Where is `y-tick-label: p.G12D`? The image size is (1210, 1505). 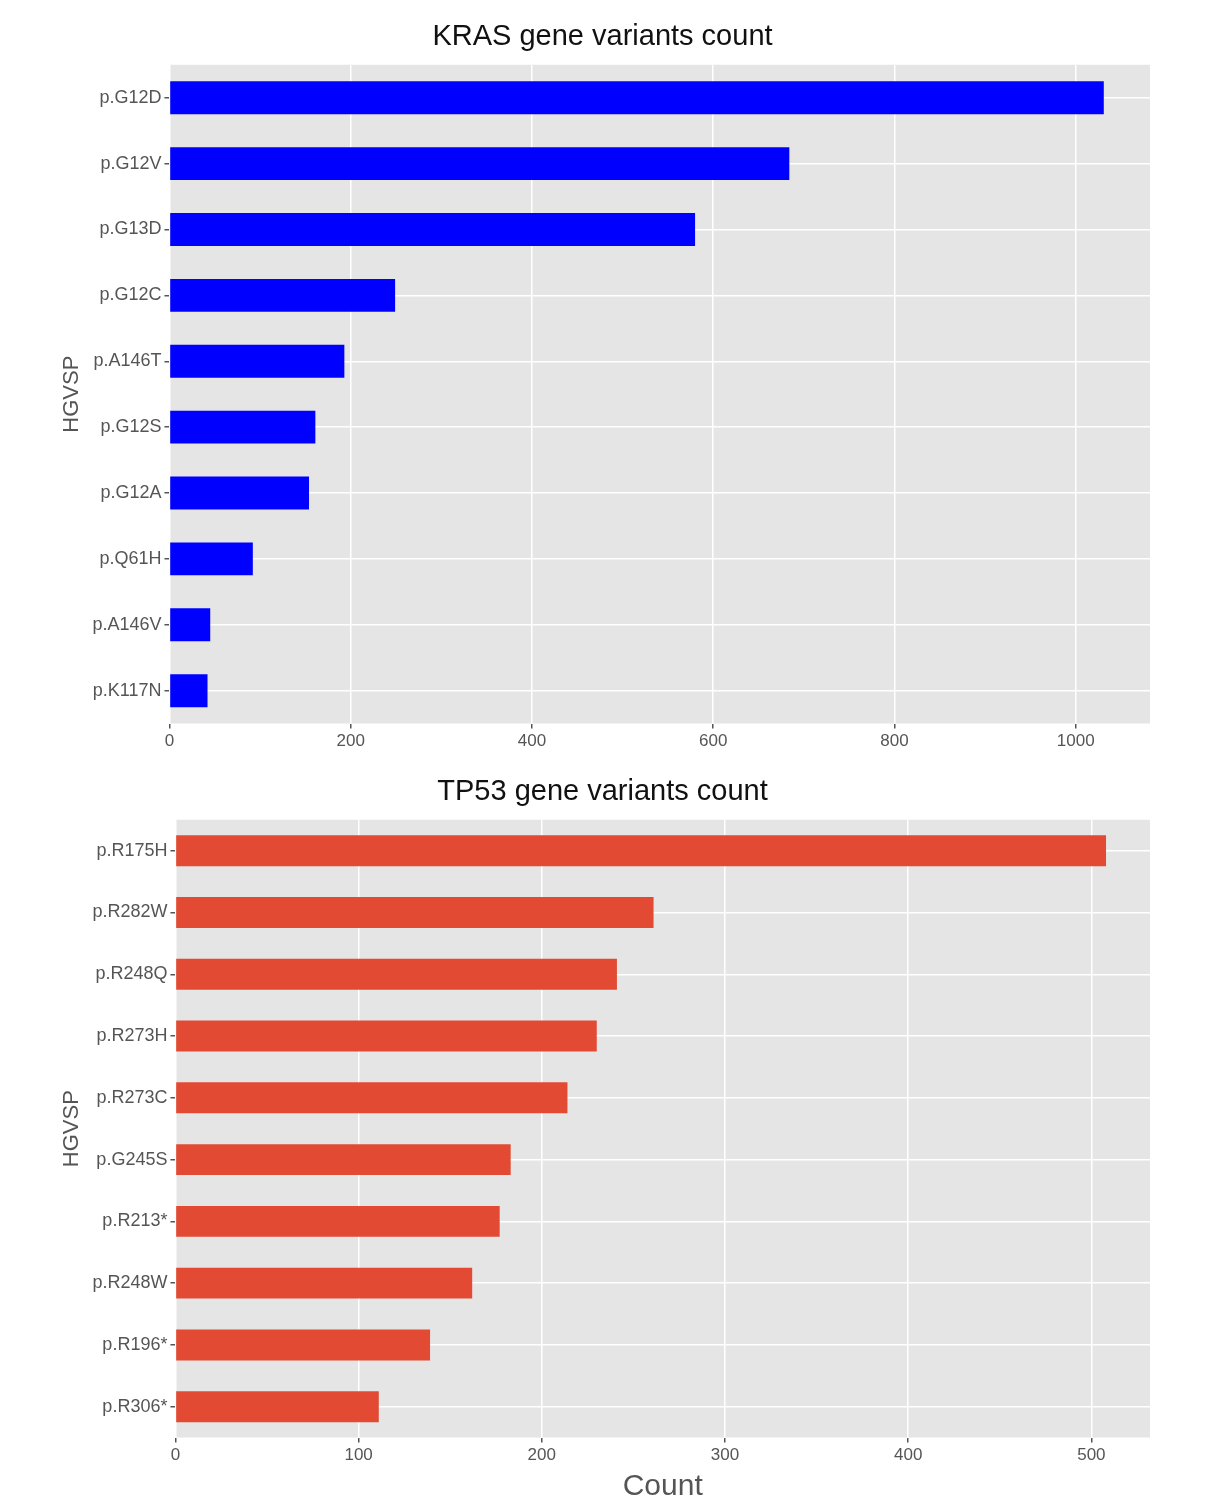
y-tick-label: p.G12D is located at coordinates (130, 96).